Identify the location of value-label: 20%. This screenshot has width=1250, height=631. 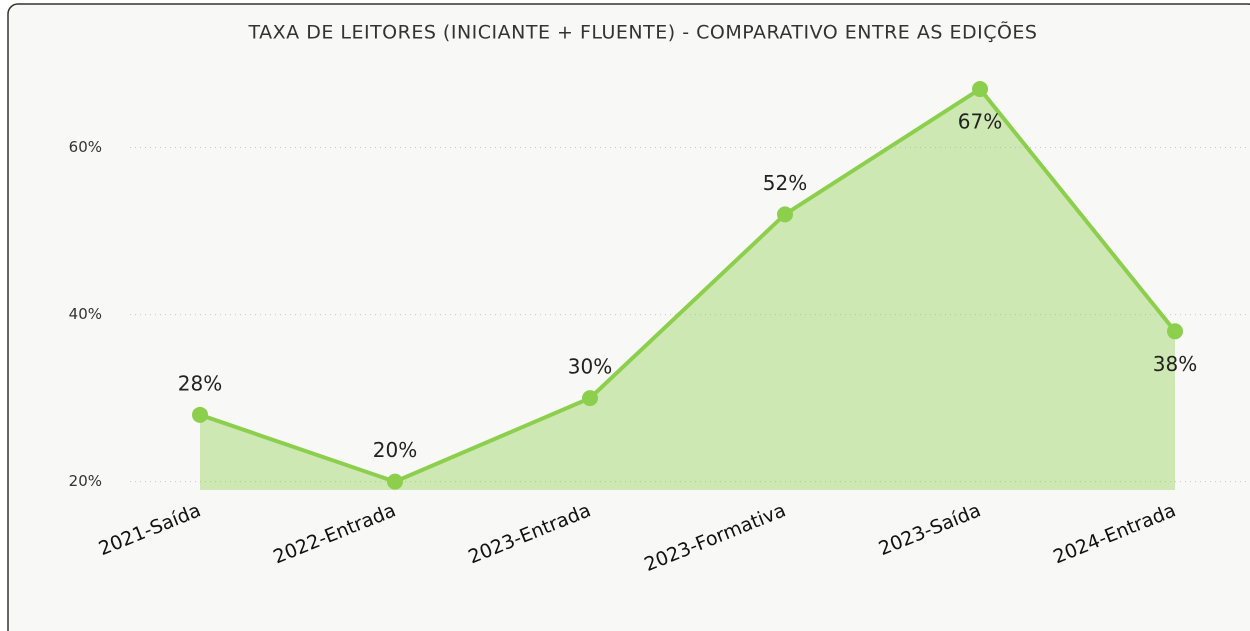
(395, 450).